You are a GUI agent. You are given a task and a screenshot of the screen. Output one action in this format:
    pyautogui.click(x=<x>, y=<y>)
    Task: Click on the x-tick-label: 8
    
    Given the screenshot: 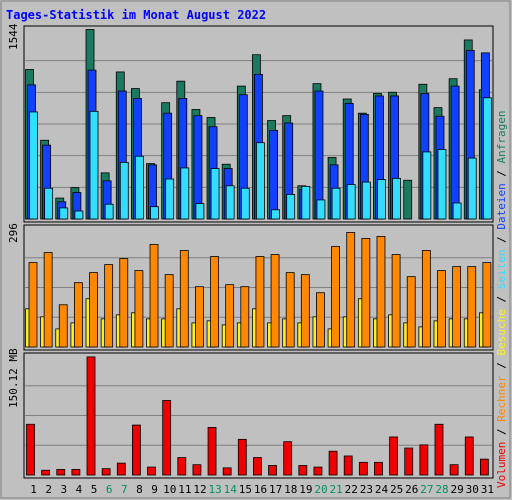 What is the action you would take?
    pyautogui.click(x=139, y=489)
    